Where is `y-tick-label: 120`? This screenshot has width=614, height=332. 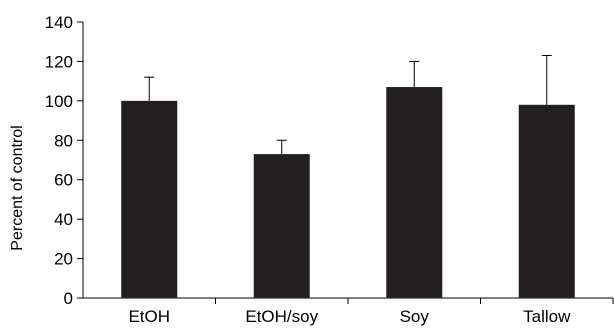 y-tick-label: 120 is located at coordinates (59, 61).